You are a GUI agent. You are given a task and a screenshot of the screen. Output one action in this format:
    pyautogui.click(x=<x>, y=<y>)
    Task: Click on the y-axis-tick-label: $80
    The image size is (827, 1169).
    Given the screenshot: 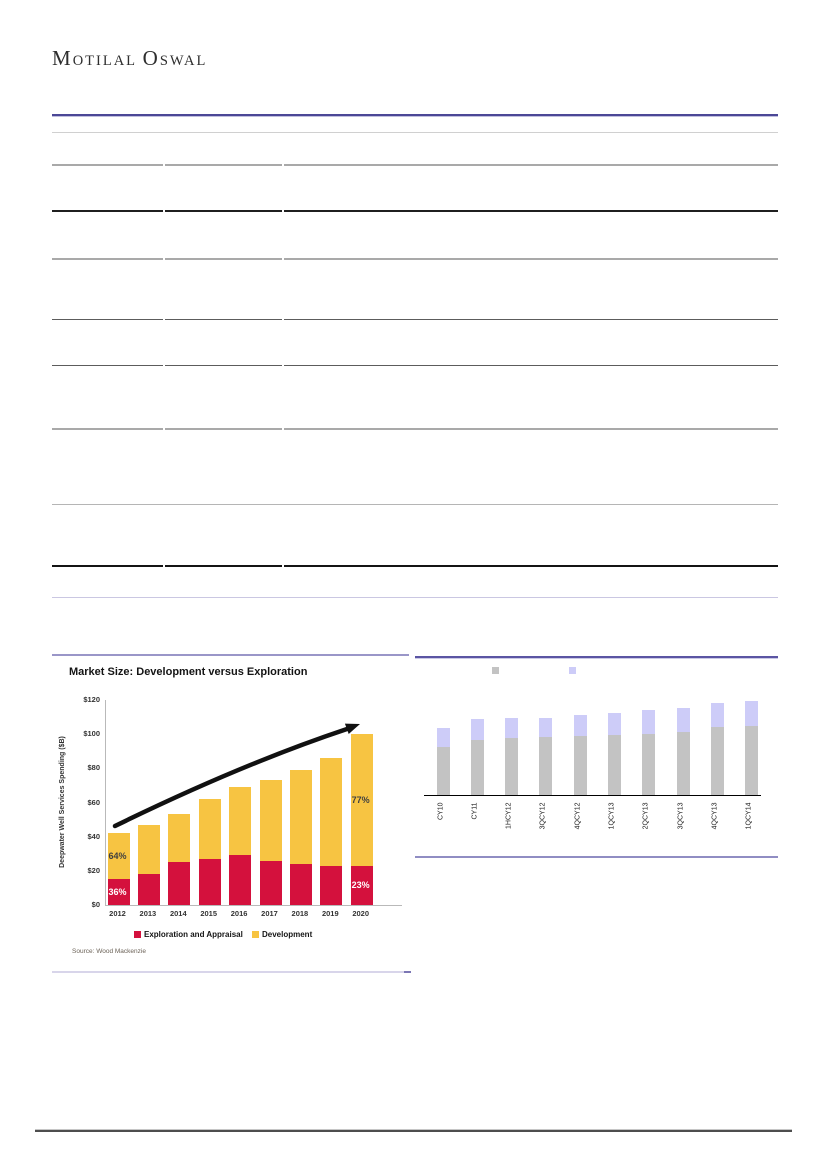 What is the action you would take?
    pyautogui.click(x=93, y=768)
    